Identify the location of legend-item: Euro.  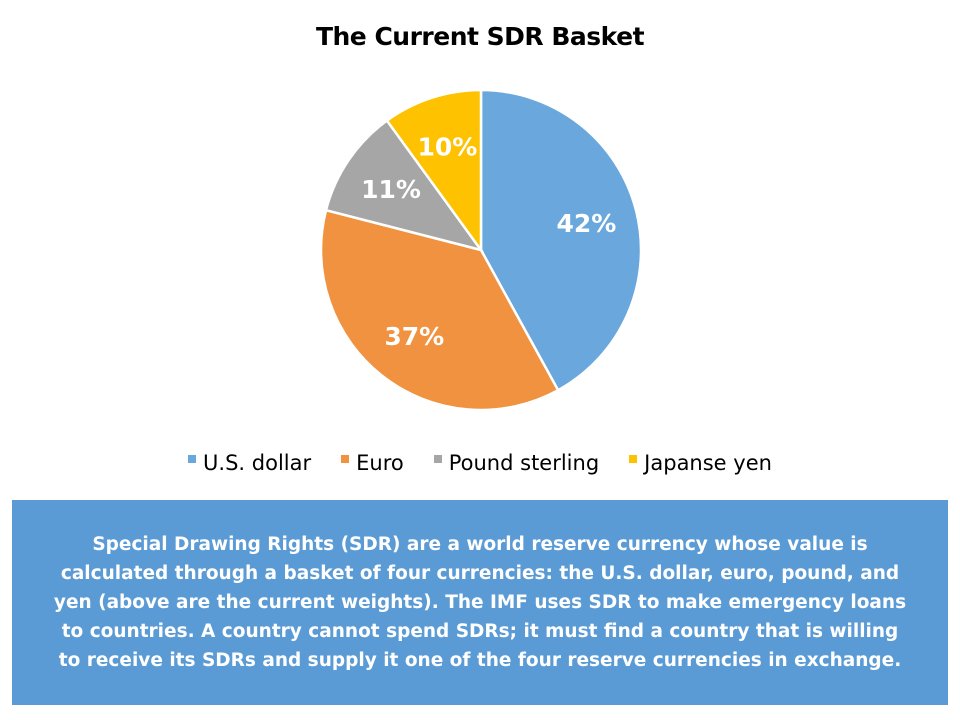
(372, 463).